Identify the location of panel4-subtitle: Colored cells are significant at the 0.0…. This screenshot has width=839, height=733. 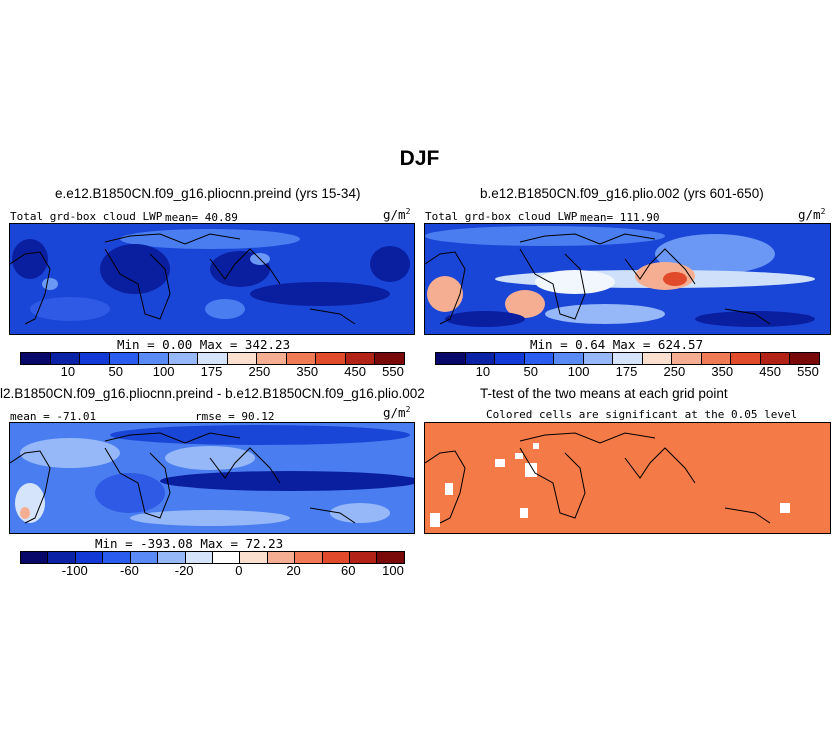
(642, 414).